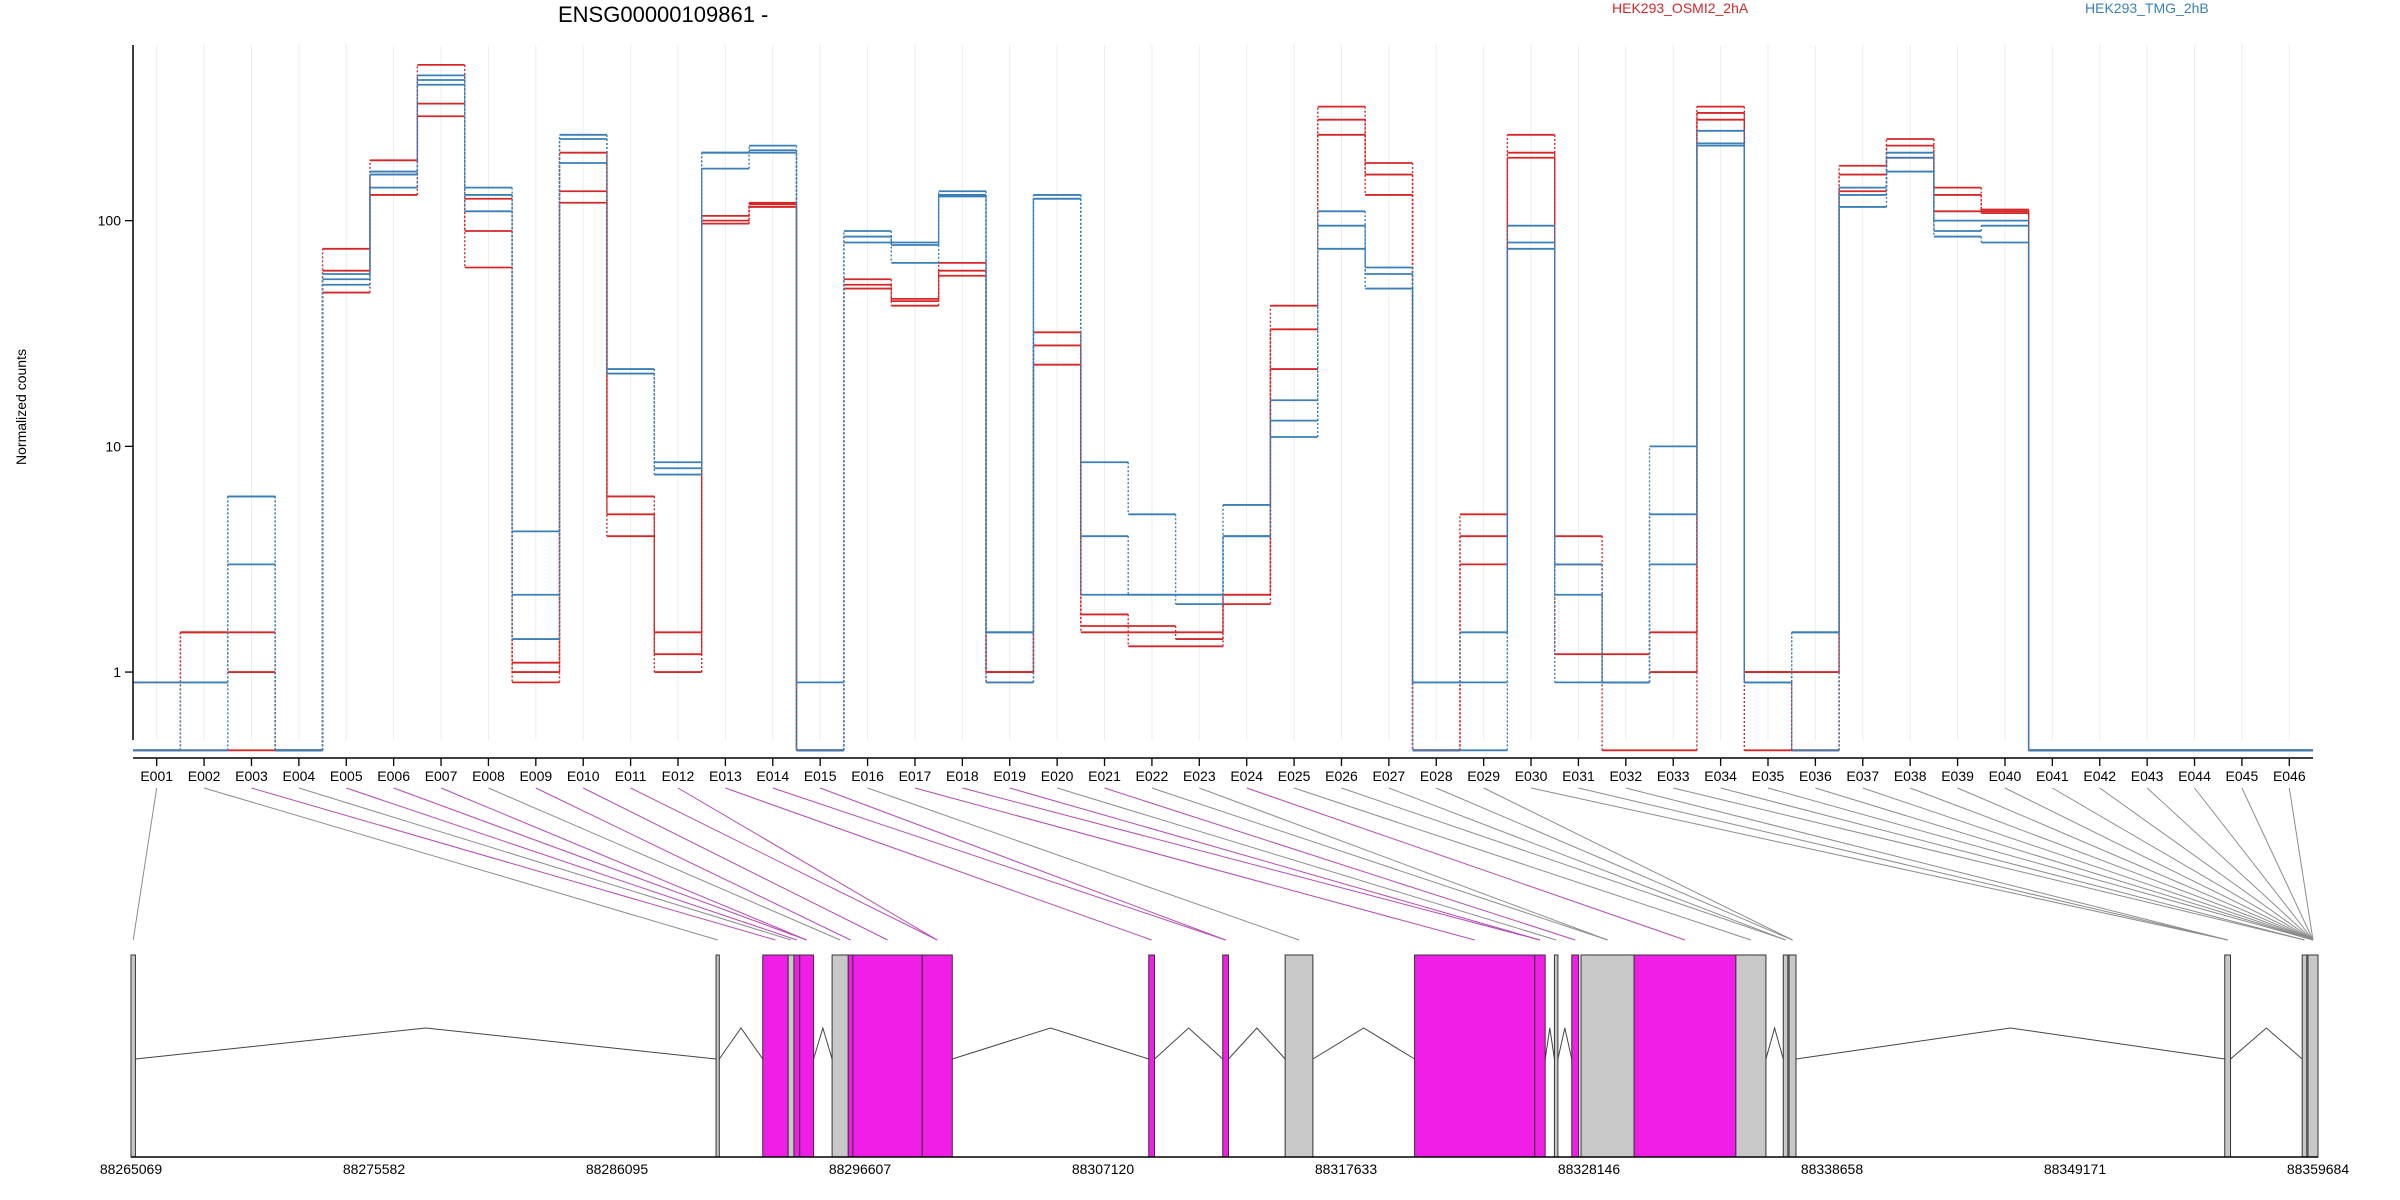  What do you see at coordinates (1341, 776) in the screenshot?
I see `x-tick-label-E026: E026` at bounding box center [1341, 776].